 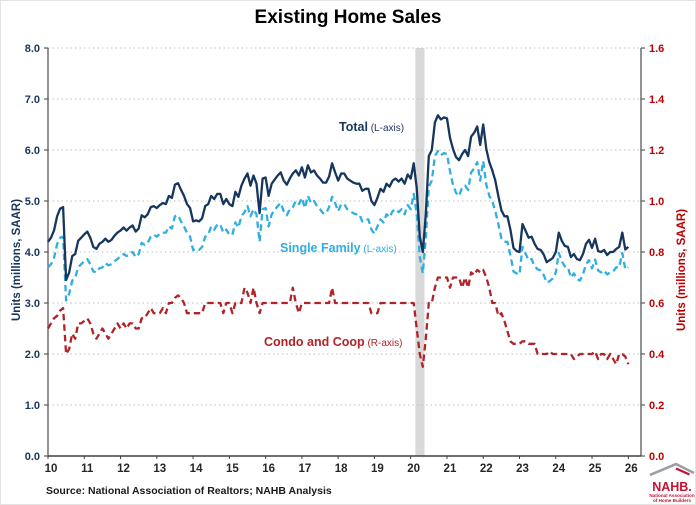 What do you see at coordinates (268, 469) in the screenshot?
I see `x-tick-label: 16` at bounding box center [268, 469].